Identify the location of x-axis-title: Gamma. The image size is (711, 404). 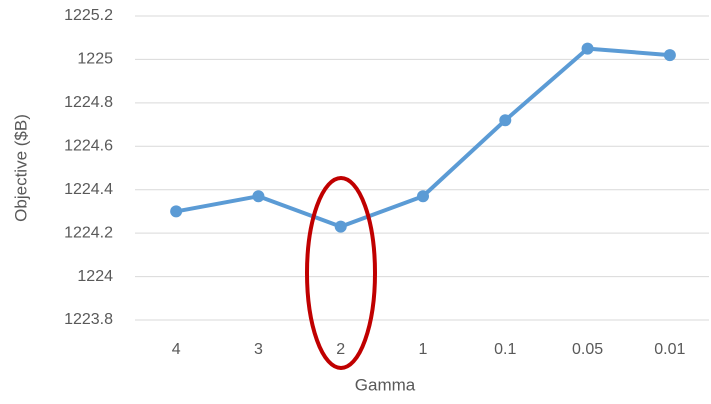
(385, 384).